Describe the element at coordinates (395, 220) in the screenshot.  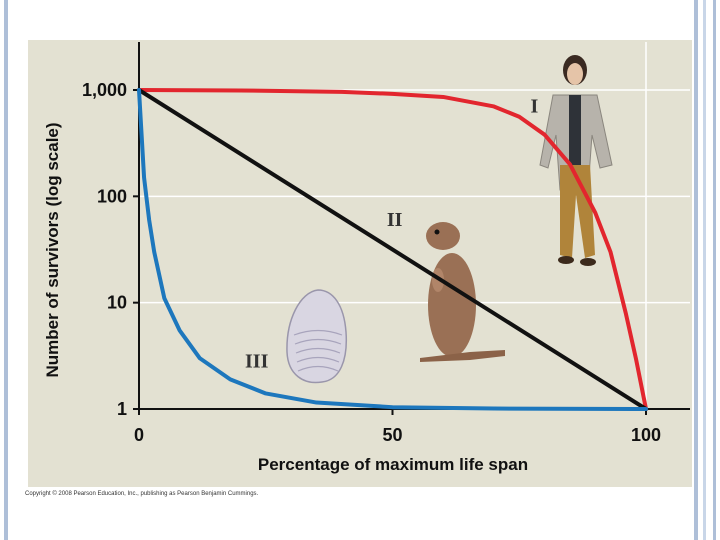
I see `curve-label-II: II` at that location.